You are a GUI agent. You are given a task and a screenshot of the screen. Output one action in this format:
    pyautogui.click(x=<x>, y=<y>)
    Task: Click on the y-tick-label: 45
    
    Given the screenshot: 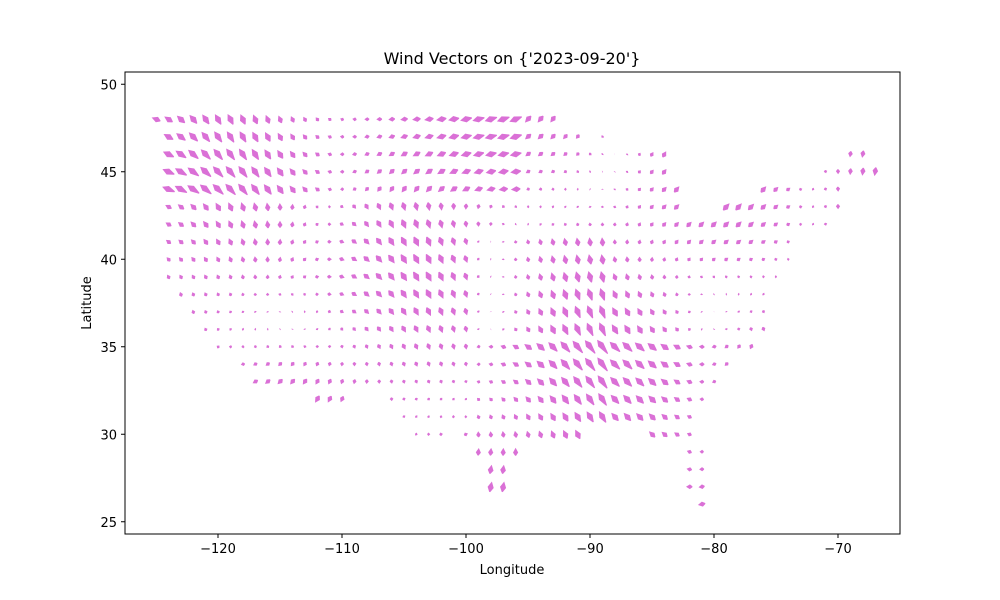 What is the action you would take?
    pyautogui.click(x=108, y=173)
    